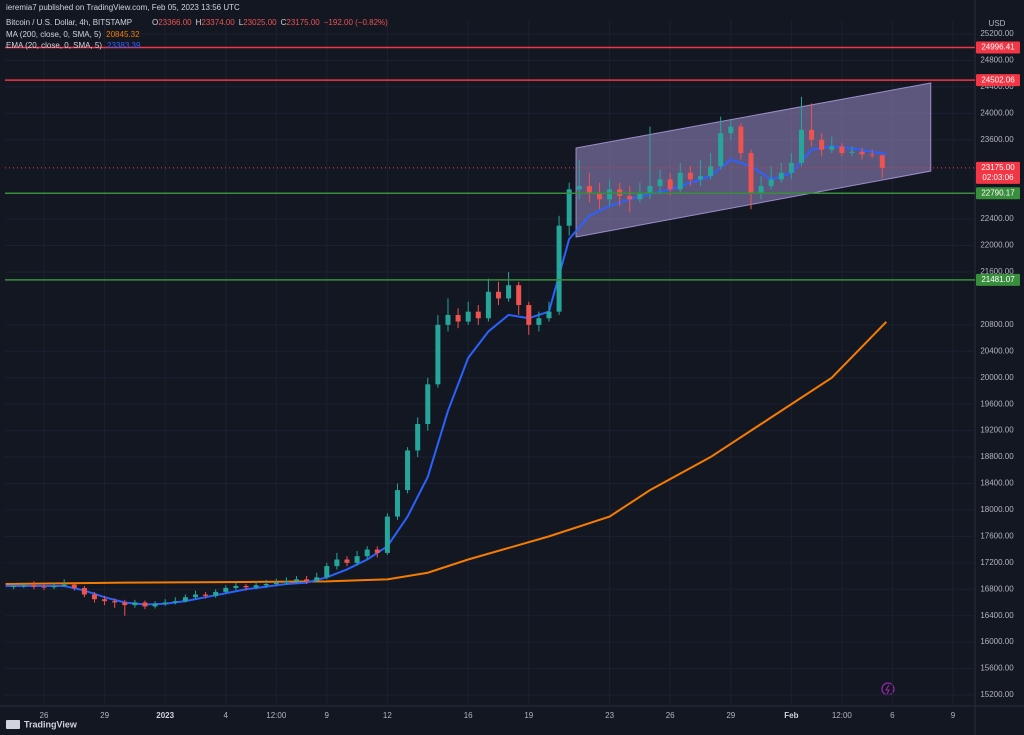 The image size is (1024, 735). I want to click on quote-value: 23025.00, so click(260, 22).